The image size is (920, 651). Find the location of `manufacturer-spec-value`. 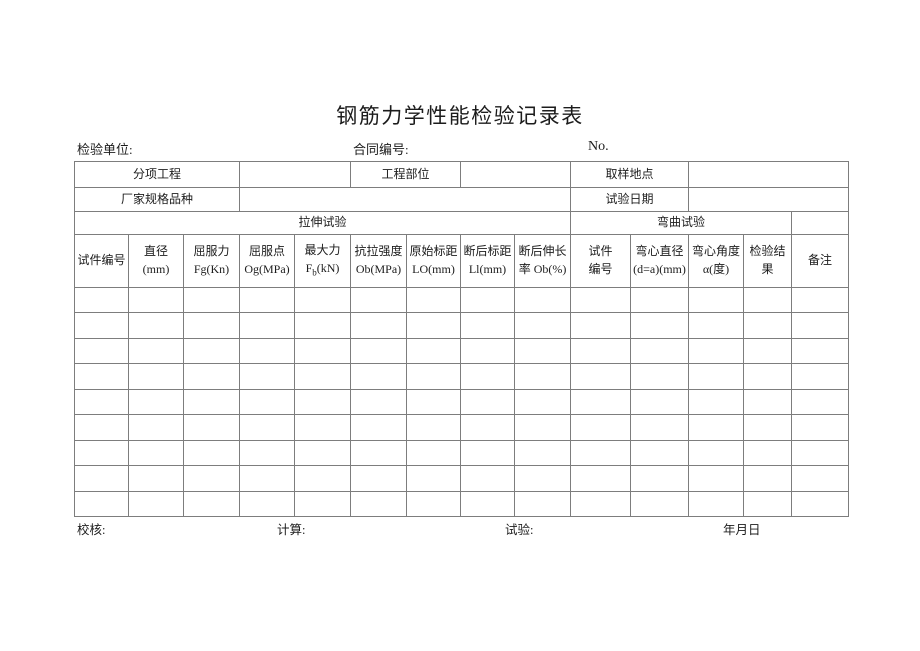

manufacturer-spec-value is located at coordinates (405, 199).